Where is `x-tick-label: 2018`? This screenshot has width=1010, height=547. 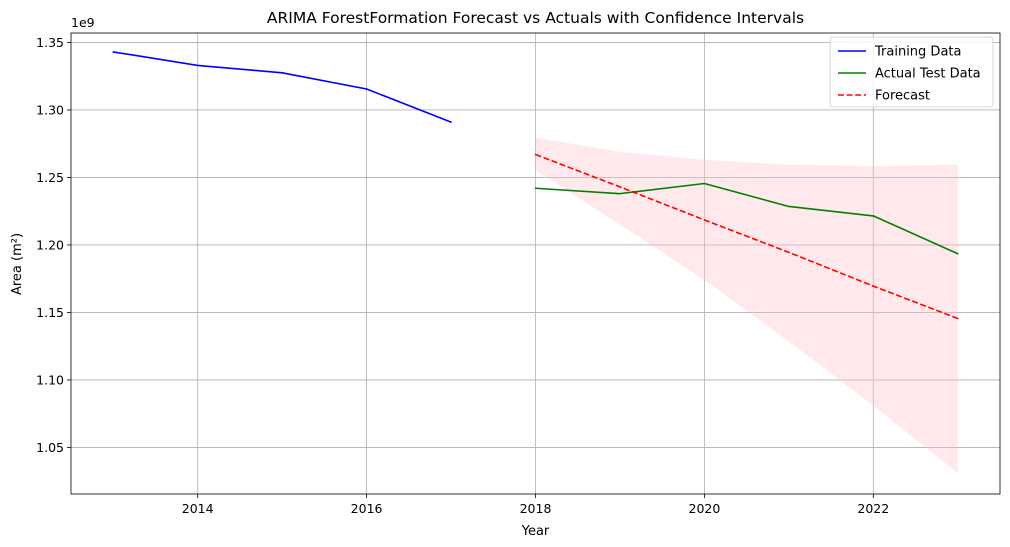
x-tick-label: 2018 is located at coordinates (536, 508).